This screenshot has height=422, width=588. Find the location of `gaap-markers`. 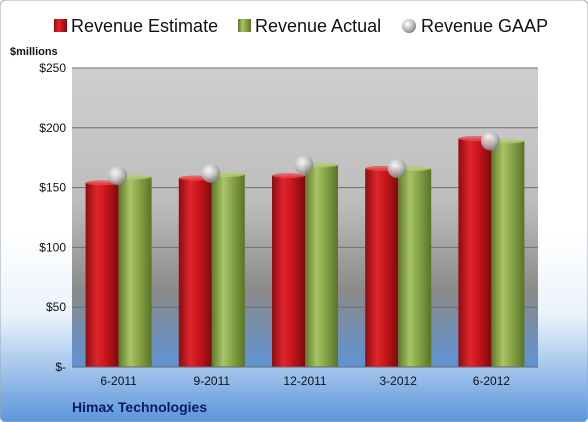

gaap-markers is located at coordinates (304, 158).